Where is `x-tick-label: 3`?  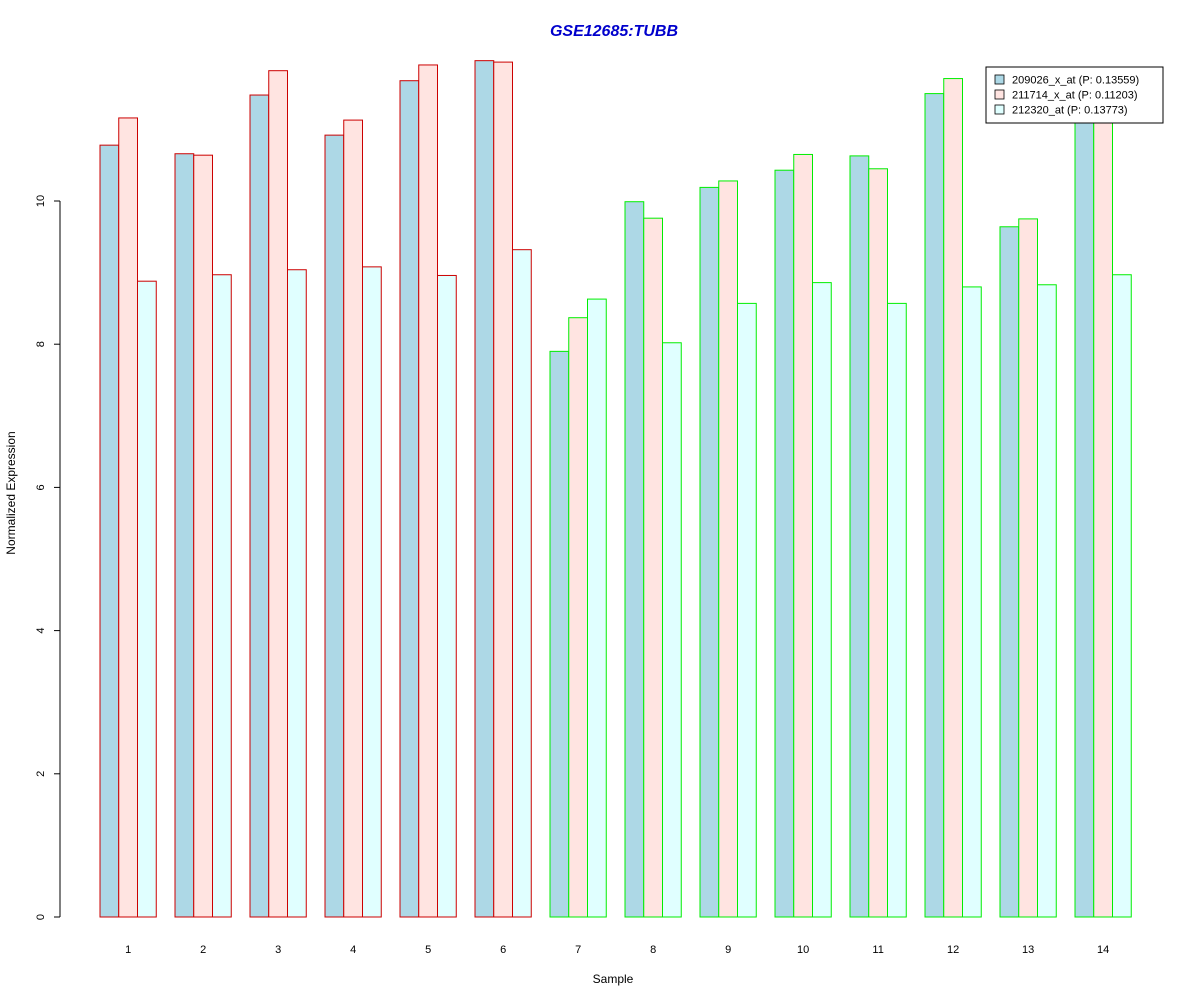
x-tick-label: 3 is located at coordinates (278, 950).